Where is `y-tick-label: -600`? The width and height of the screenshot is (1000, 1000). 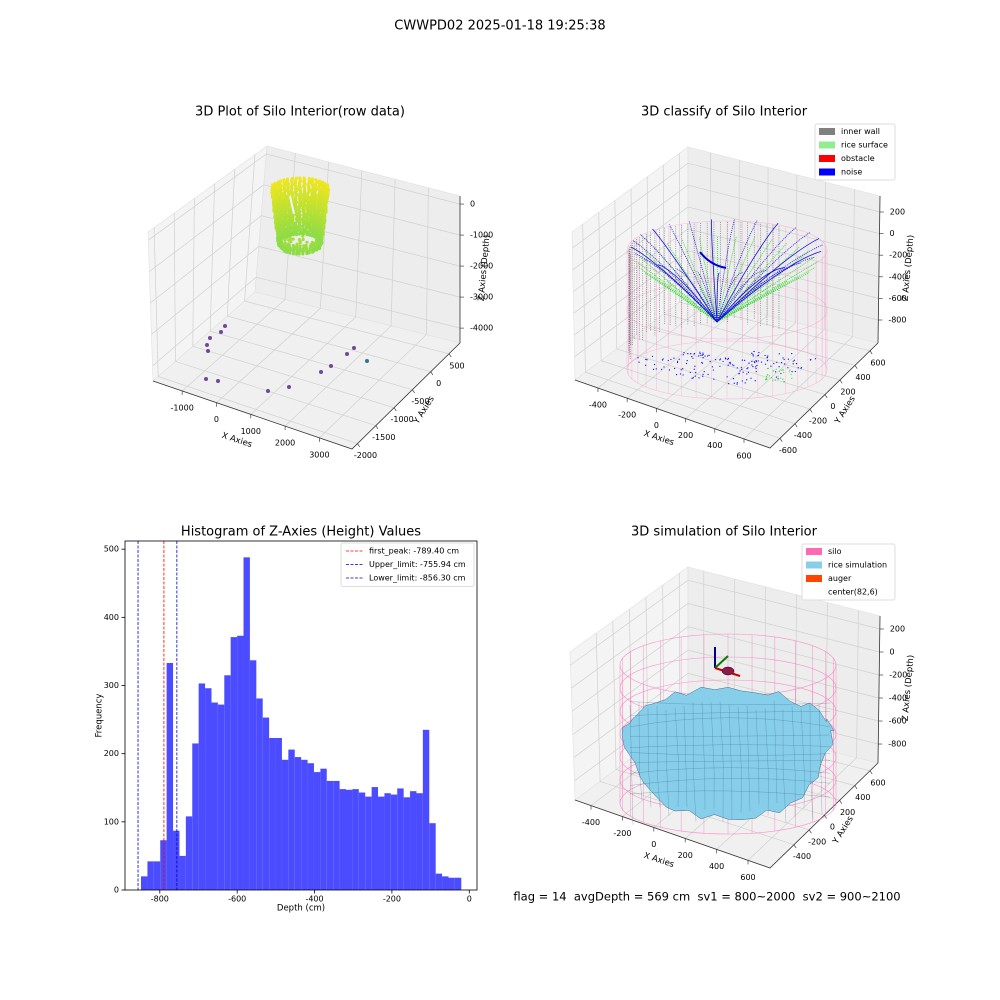 y-tick-label: -600 is located at coordinates (788, 450).